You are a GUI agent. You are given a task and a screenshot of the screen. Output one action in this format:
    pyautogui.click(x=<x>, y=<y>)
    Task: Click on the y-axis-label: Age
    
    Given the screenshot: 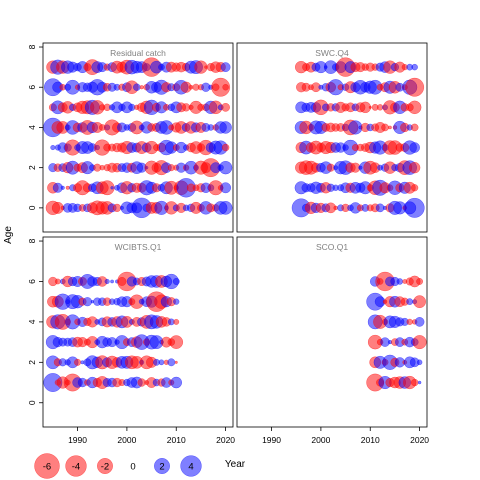 What is the action you would take?
    pyautogui.click(x=8, y=235)
    